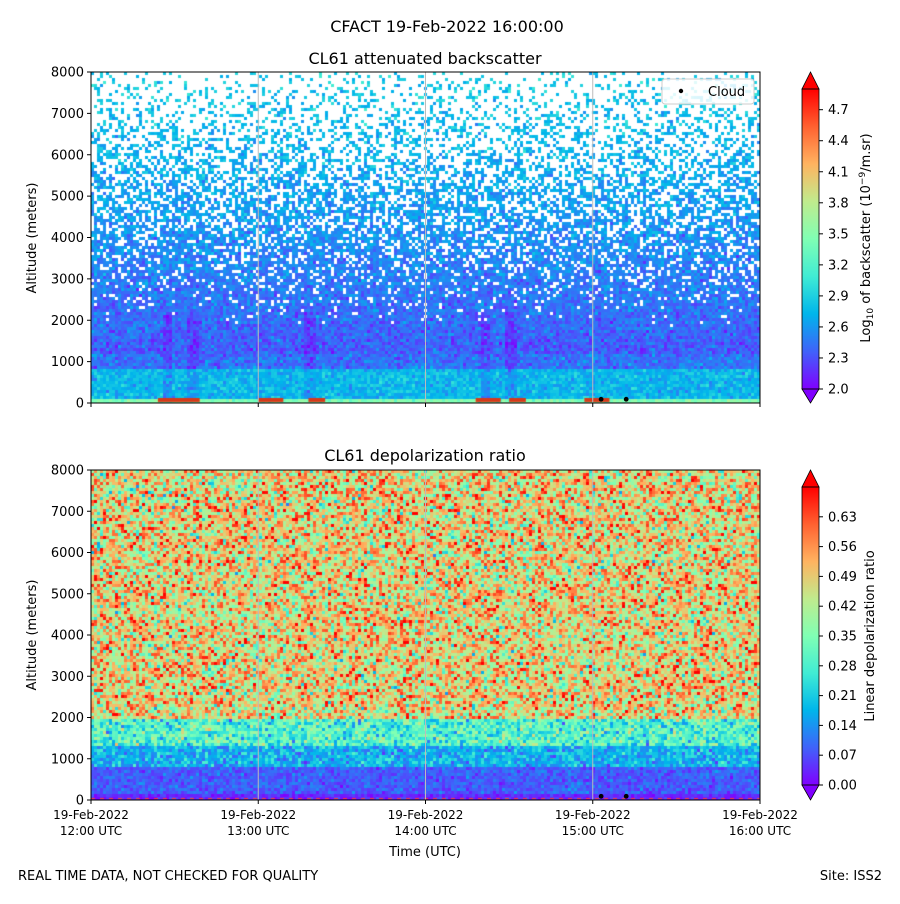 Image resolution: width=900 pixels, height=904 pixels. What do you see at coordinates (425, 455) in the screenshot?
I see `depolarization-title: CL61 depolarization ratio` at bounding box center [425, 455].